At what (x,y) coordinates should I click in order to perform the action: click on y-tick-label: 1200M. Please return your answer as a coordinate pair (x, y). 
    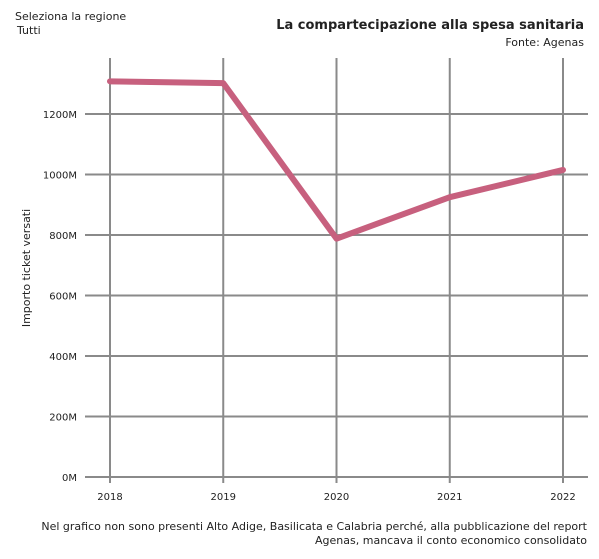
    Looking at the image, I should click on (60, 115).